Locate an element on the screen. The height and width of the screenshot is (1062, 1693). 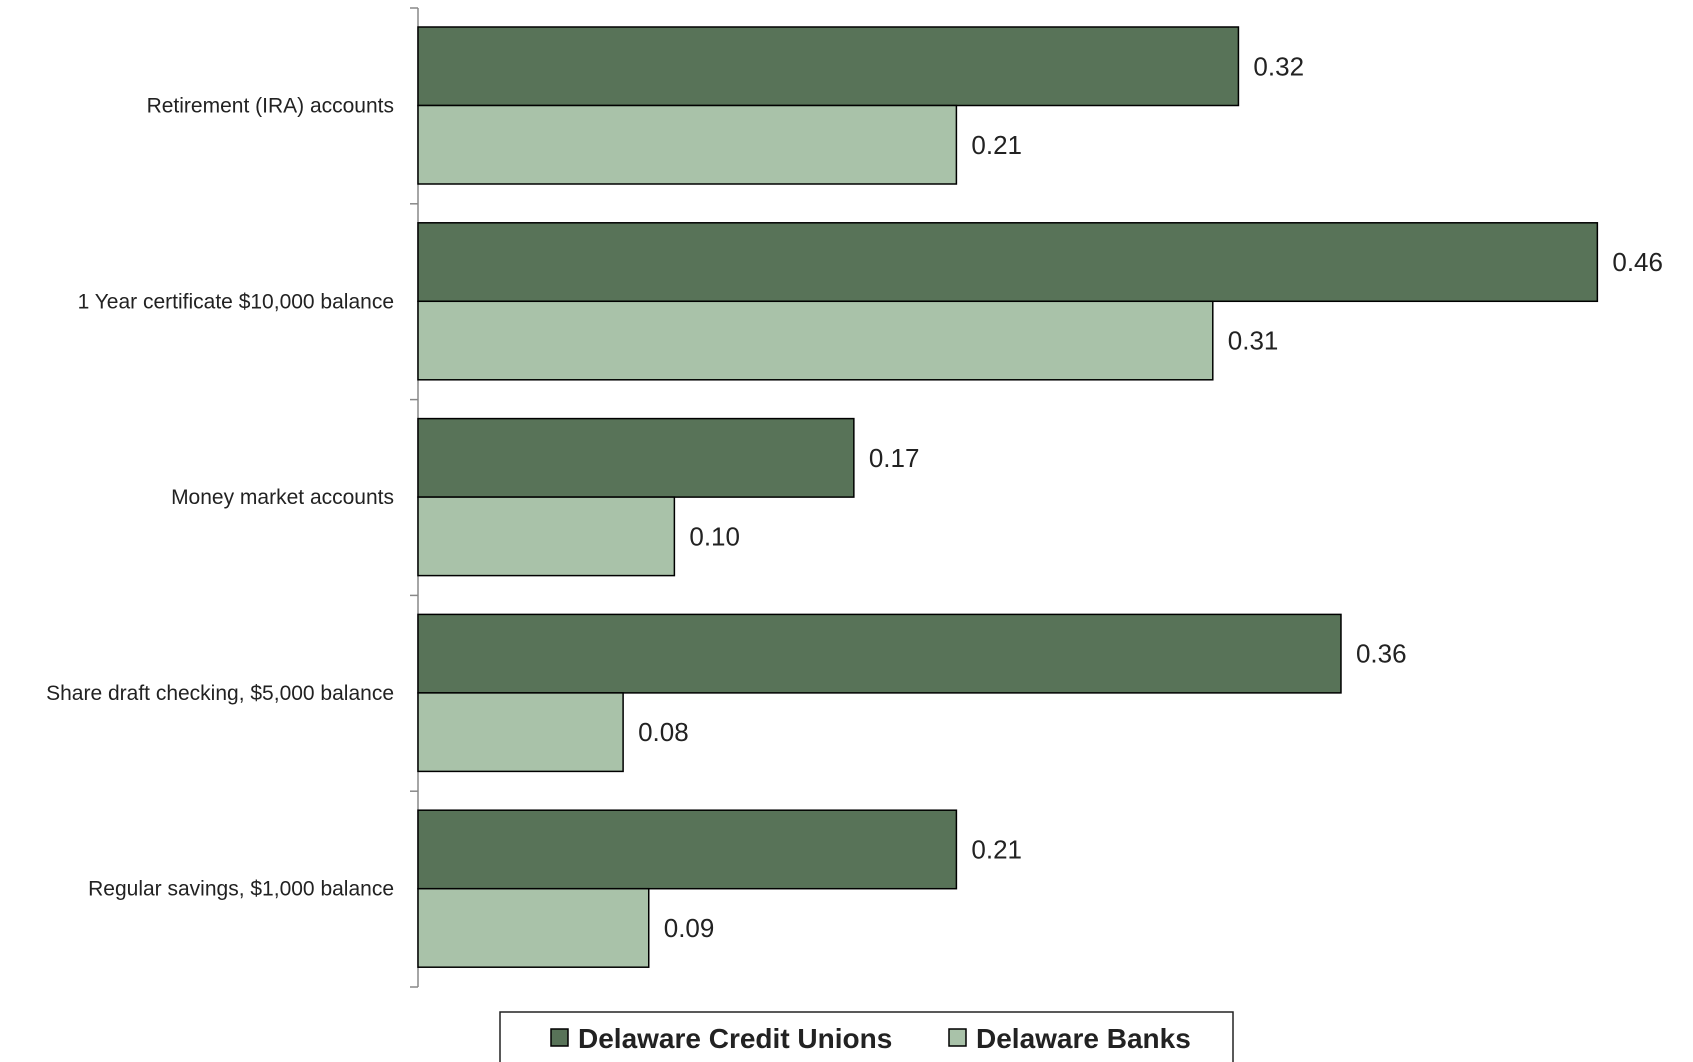
category-label: Share draft checking, $5,000 balance is located at coordinates (220, 693).